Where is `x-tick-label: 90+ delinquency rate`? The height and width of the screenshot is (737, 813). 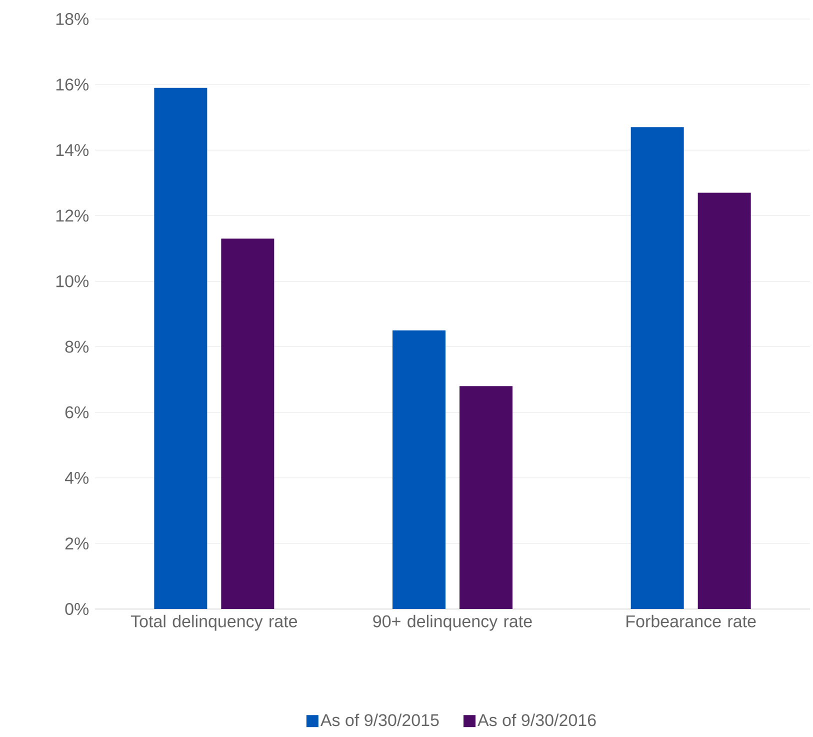
x-tick-label: 90+ delinquency rate is located at coordinates (452, 622).